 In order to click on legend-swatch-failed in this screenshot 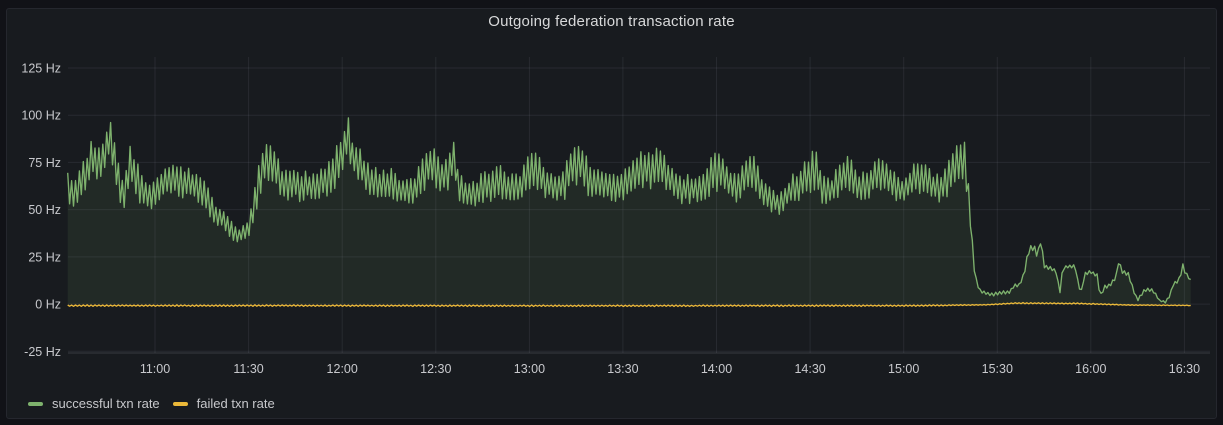, I will do `click(180, 404)`.